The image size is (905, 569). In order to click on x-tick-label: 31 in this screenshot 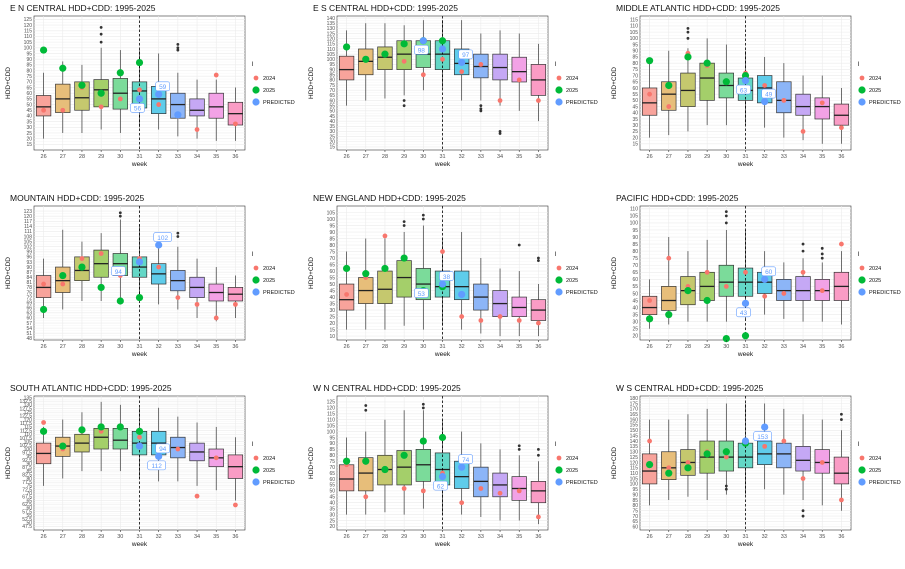, I will do `click(745, 347)`.